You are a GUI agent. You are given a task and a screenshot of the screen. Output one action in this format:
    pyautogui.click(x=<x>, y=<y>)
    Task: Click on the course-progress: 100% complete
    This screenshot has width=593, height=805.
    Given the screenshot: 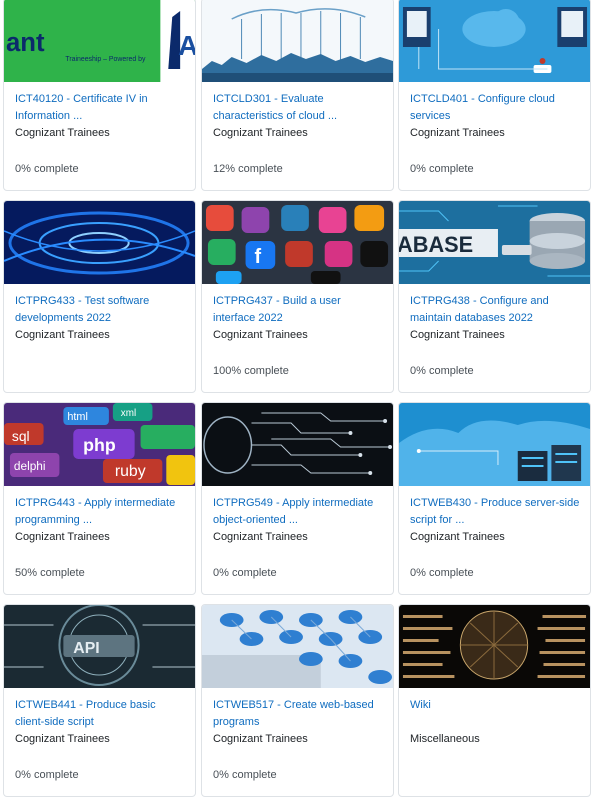 What is the action you would take?
    pyautogui.click(x=251, y=371)
    